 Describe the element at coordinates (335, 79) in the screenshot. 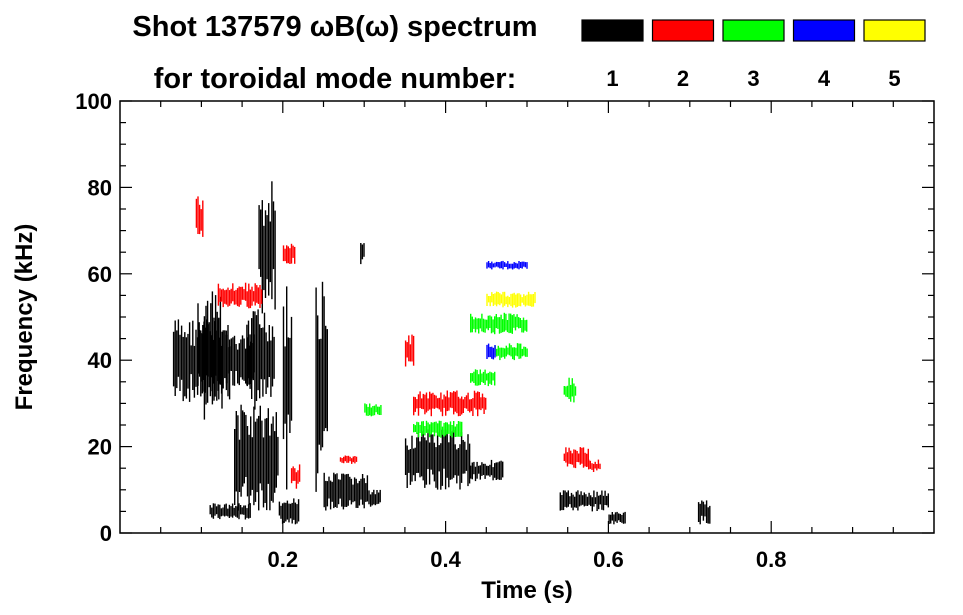

I see `chart-title-line2: for toroidal mode number:` at that location.